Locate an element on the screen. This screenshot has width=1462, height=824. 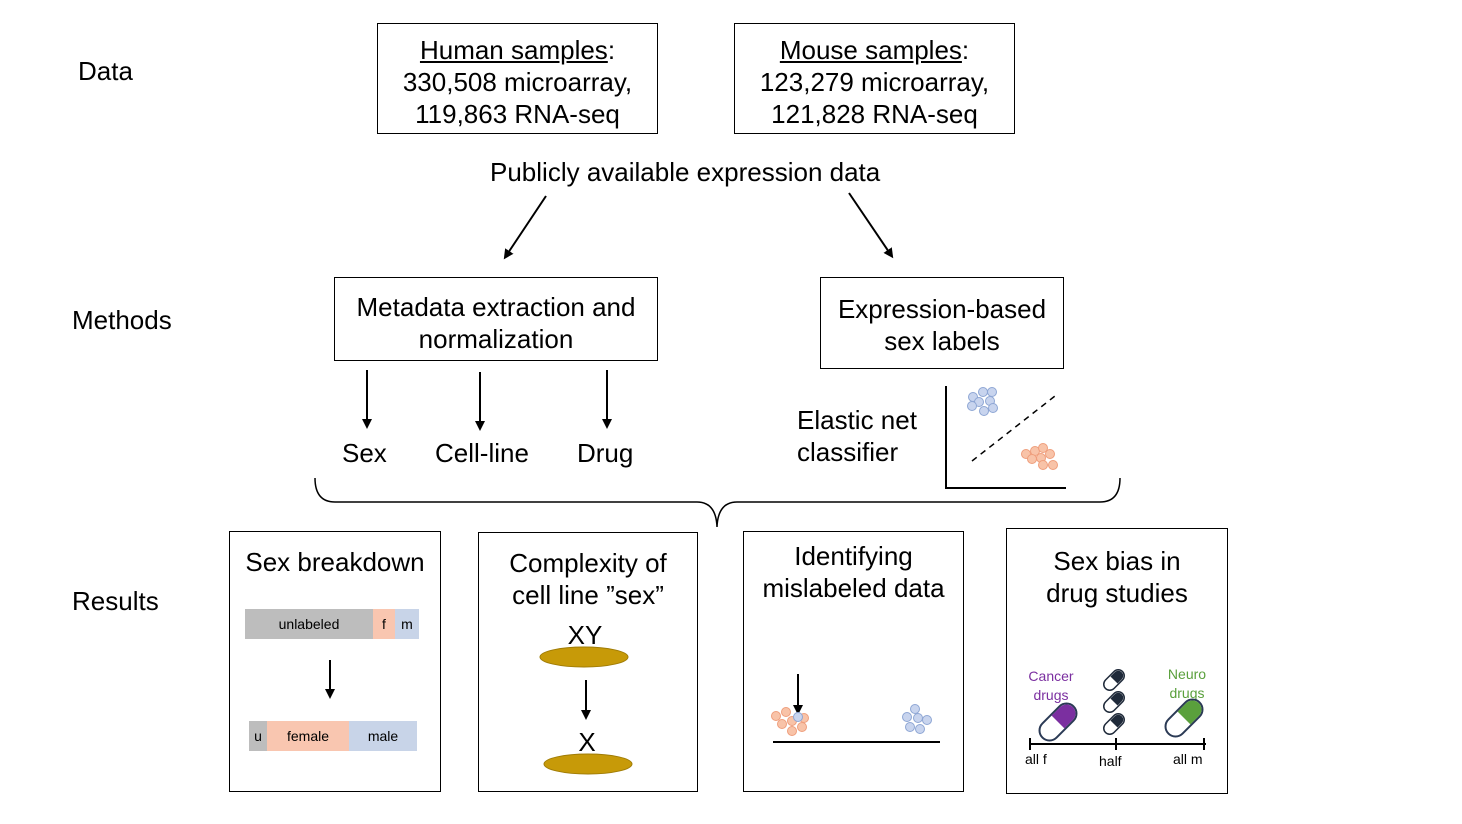
expression-data-caption: Publicly available expression data is located at coordinates (685, 172).